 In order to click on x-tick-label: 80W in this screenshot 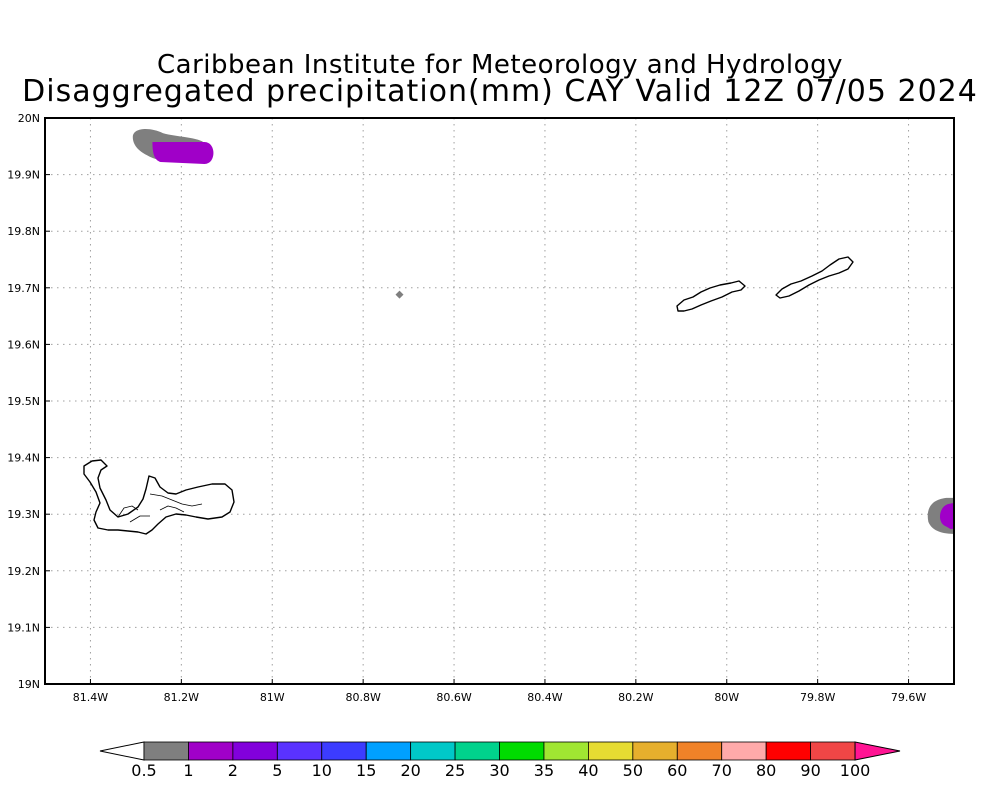, I will do `click(726, 697)`.